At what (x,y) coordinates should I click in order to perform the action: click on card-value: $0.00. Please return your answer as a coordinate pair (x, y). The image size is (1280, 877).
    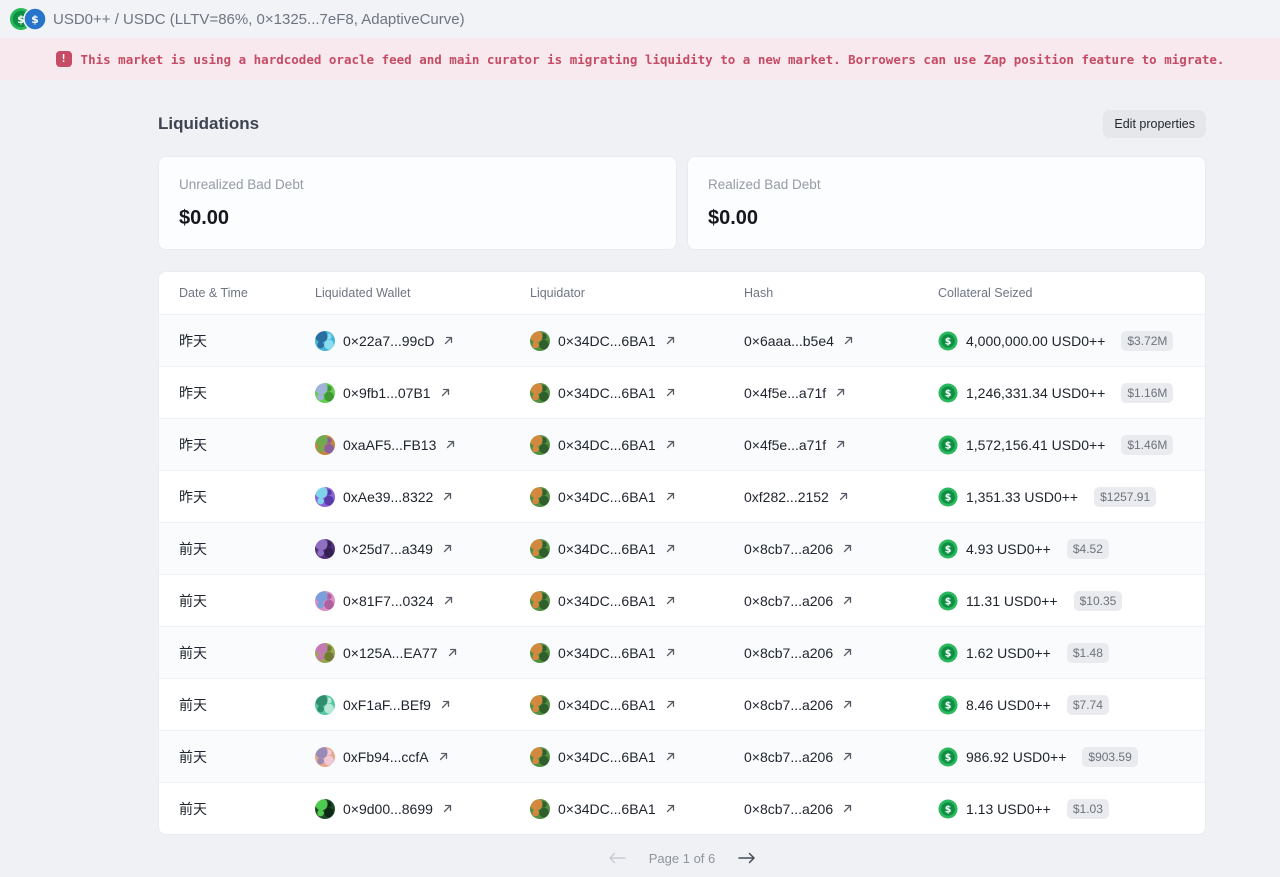
    Looking at the image, I should click on (204, 218).